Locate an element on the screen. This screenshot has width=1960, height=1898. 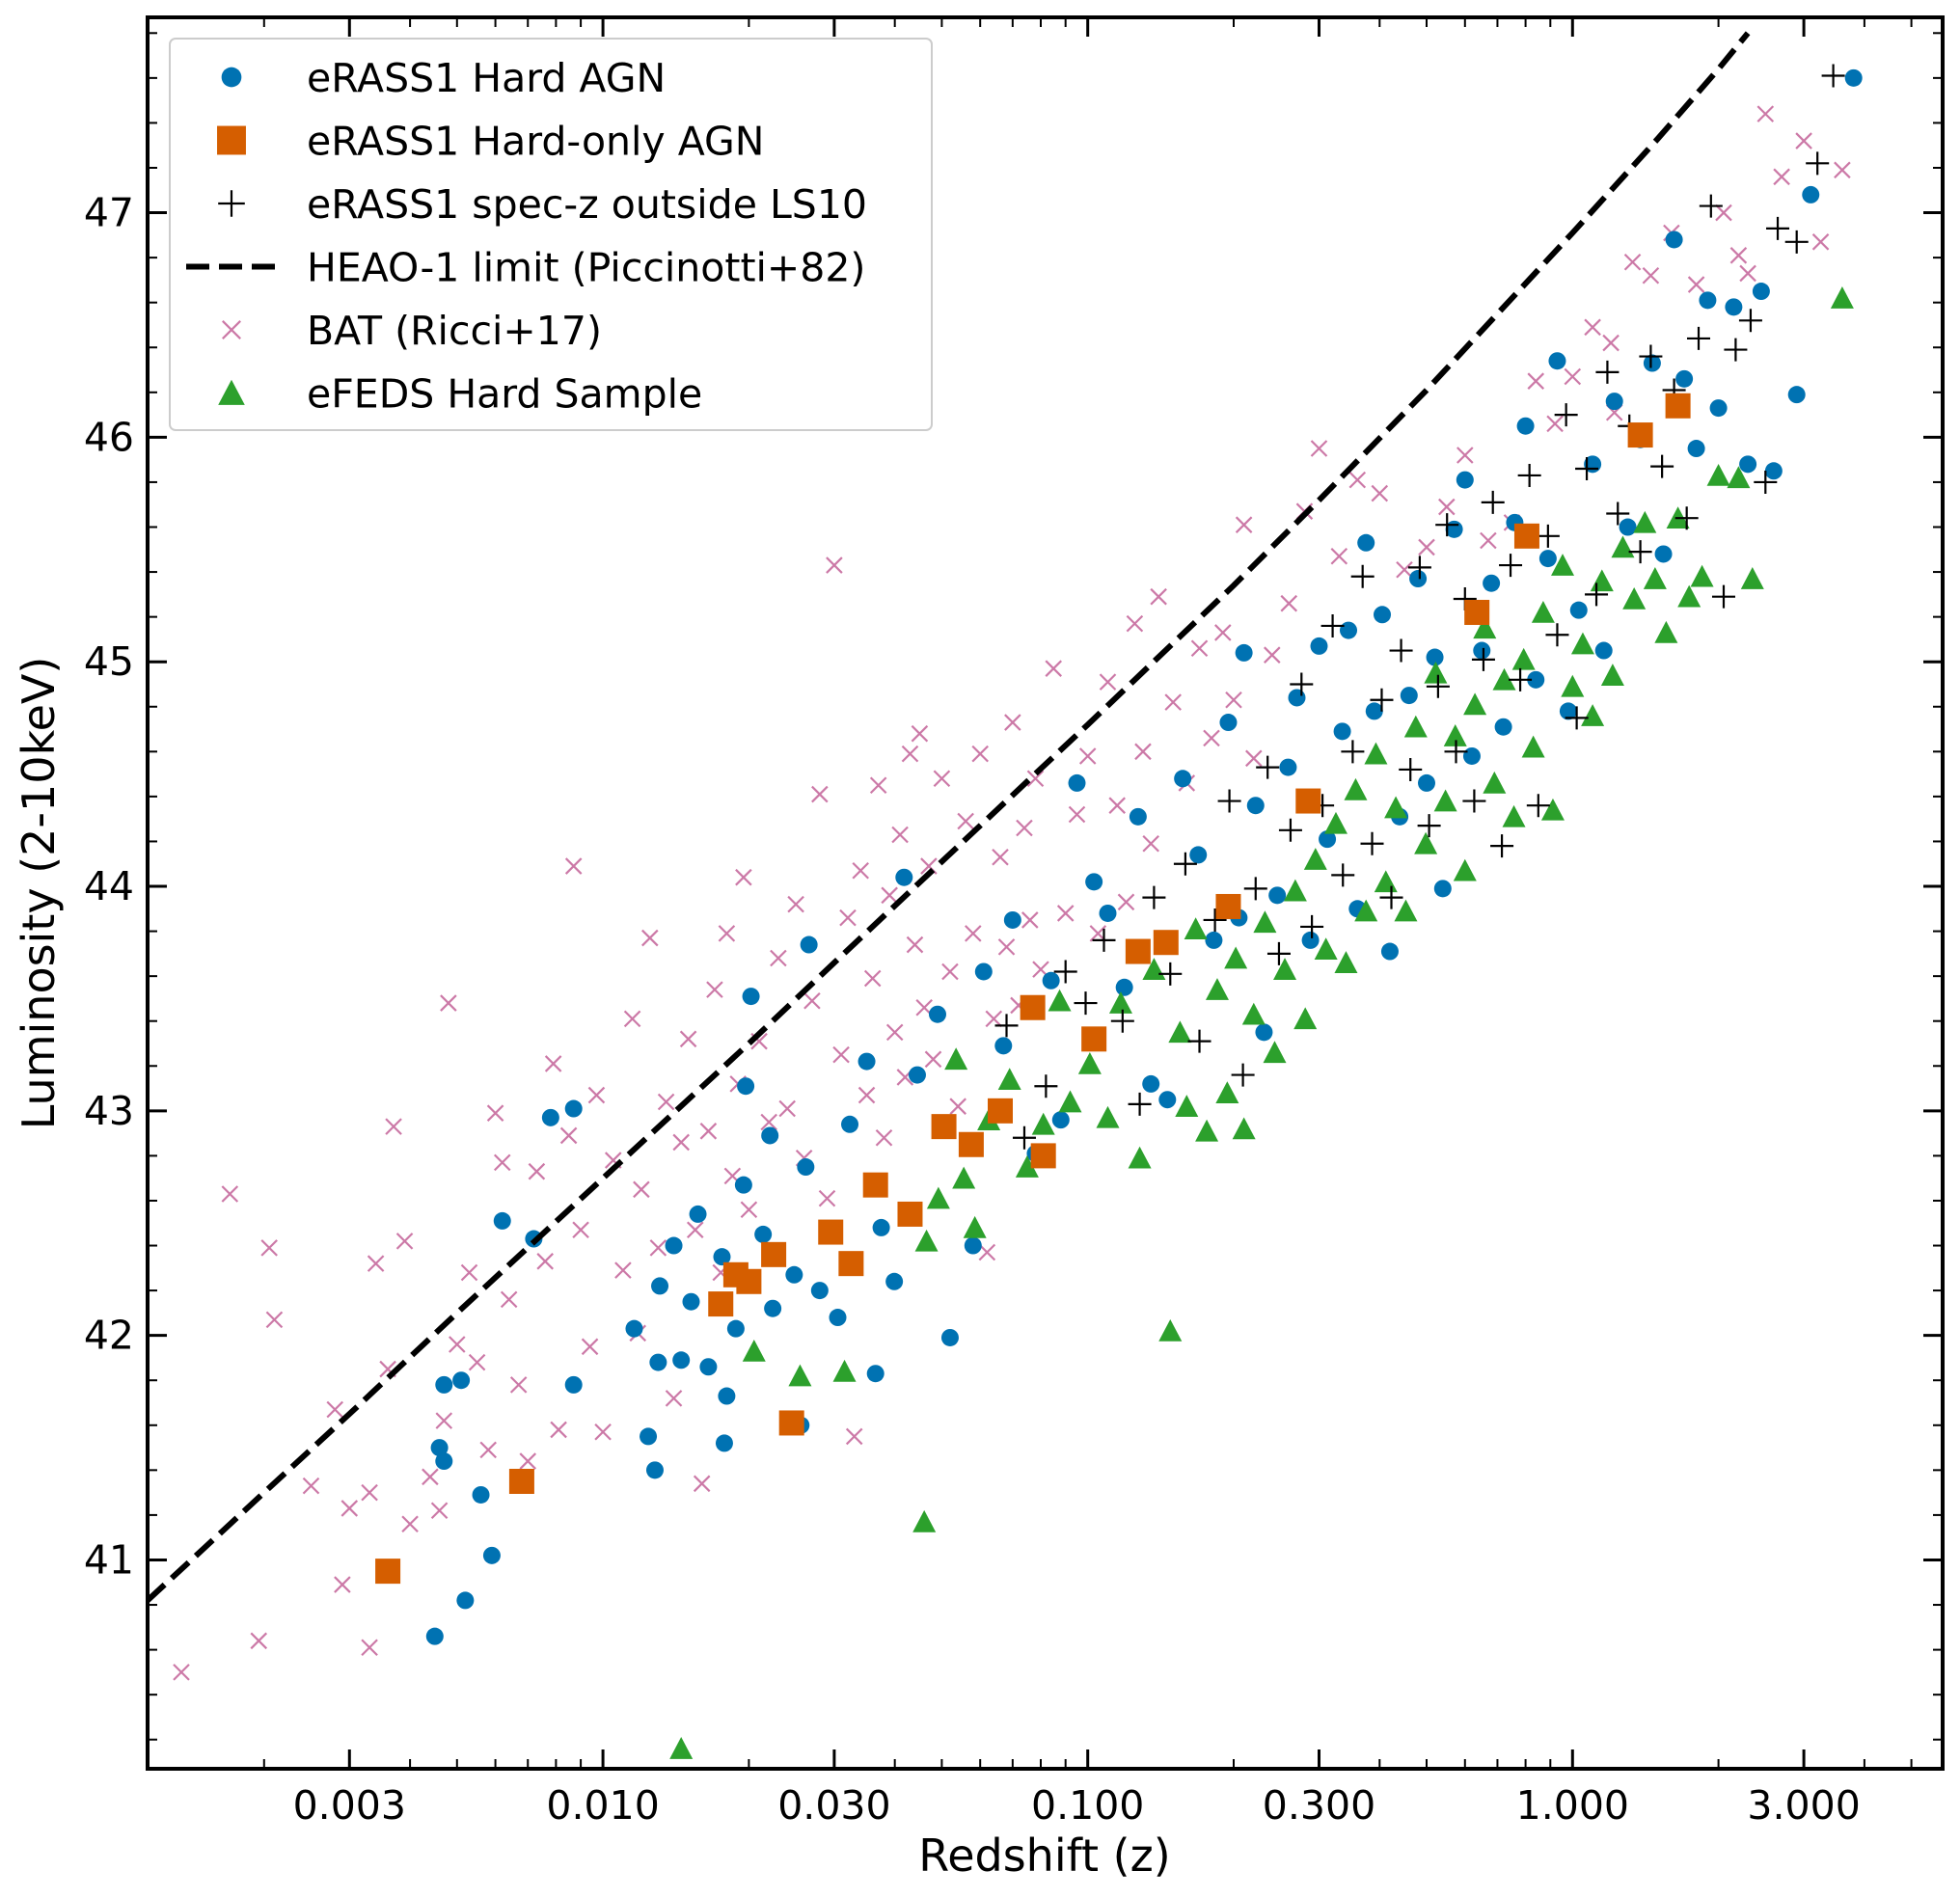
x-tick-label: 0.100 is located at coordinates (1087, 1806).